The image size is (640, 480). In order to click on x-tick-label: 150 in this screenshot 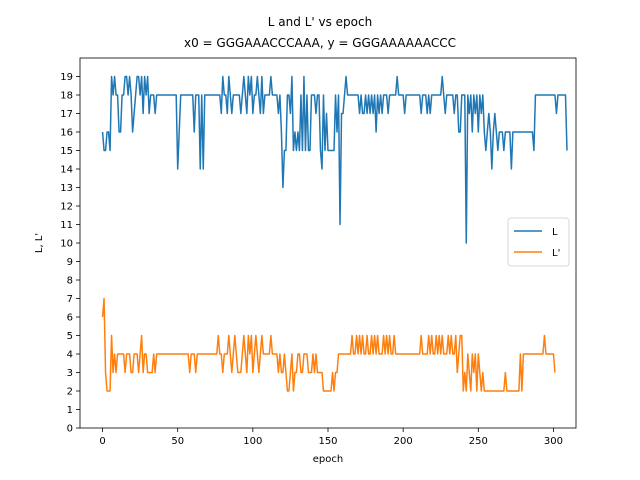, I will do `click(327, 441)`.